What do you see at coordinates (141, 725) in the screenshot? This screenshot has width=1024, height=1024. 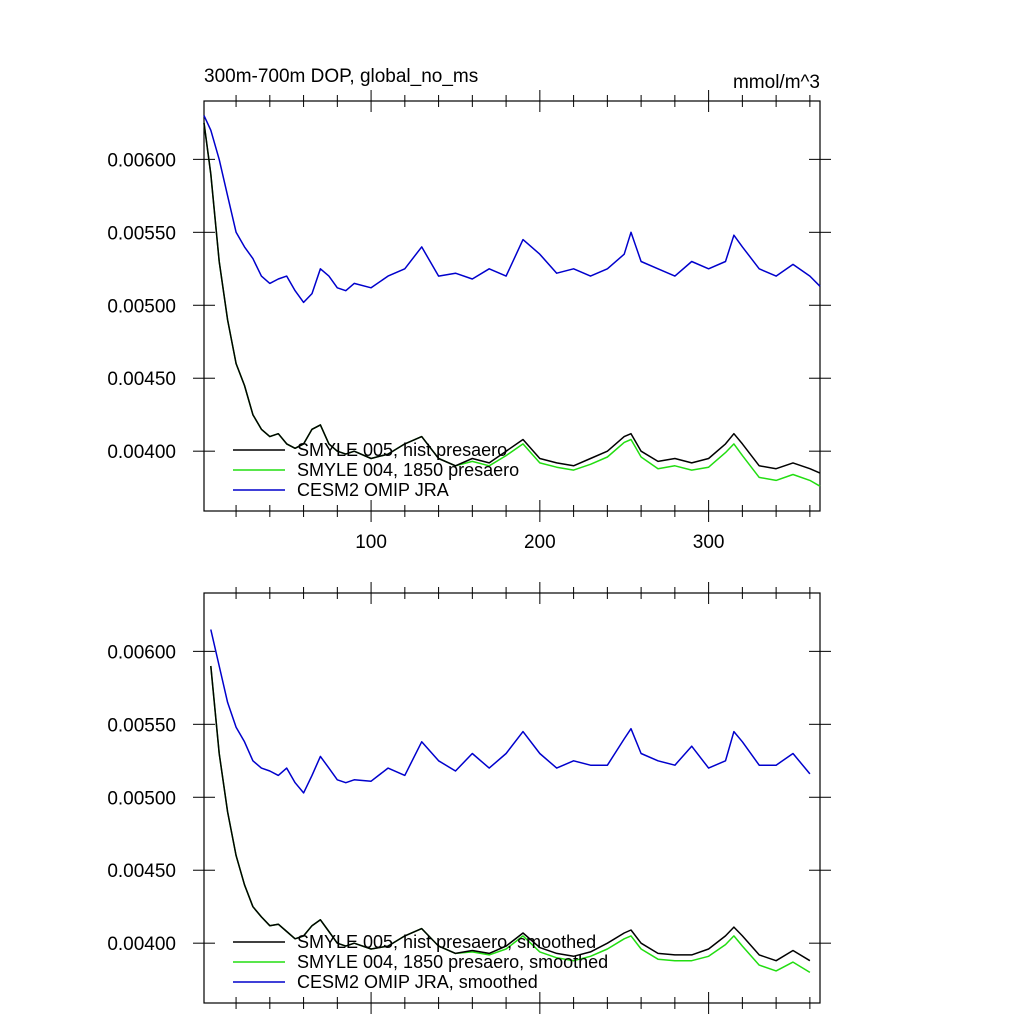 I see `bottom-y-tick-label: 0.00550` at bounding box center [141, 725].